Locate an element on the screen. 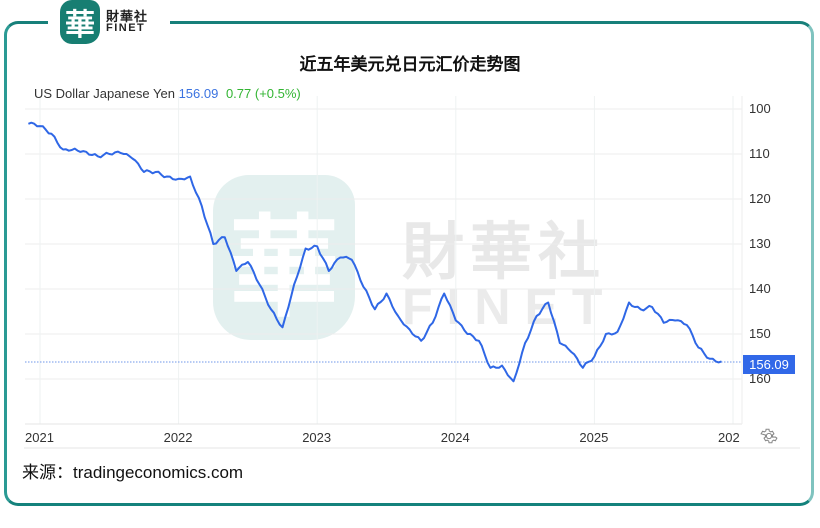  source-note: 来源：tradingeconomics.com is located at coordinates (133, 472).